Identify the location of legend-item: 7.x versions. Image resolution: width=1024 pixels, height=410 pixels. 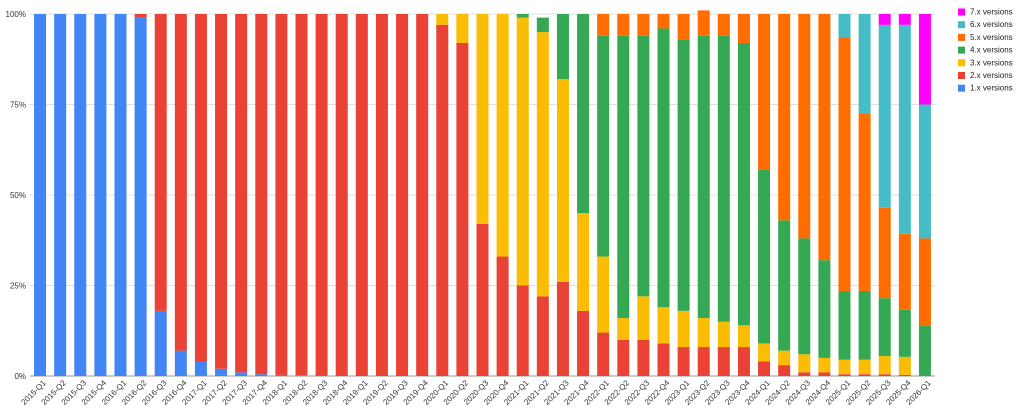
(985, 12).